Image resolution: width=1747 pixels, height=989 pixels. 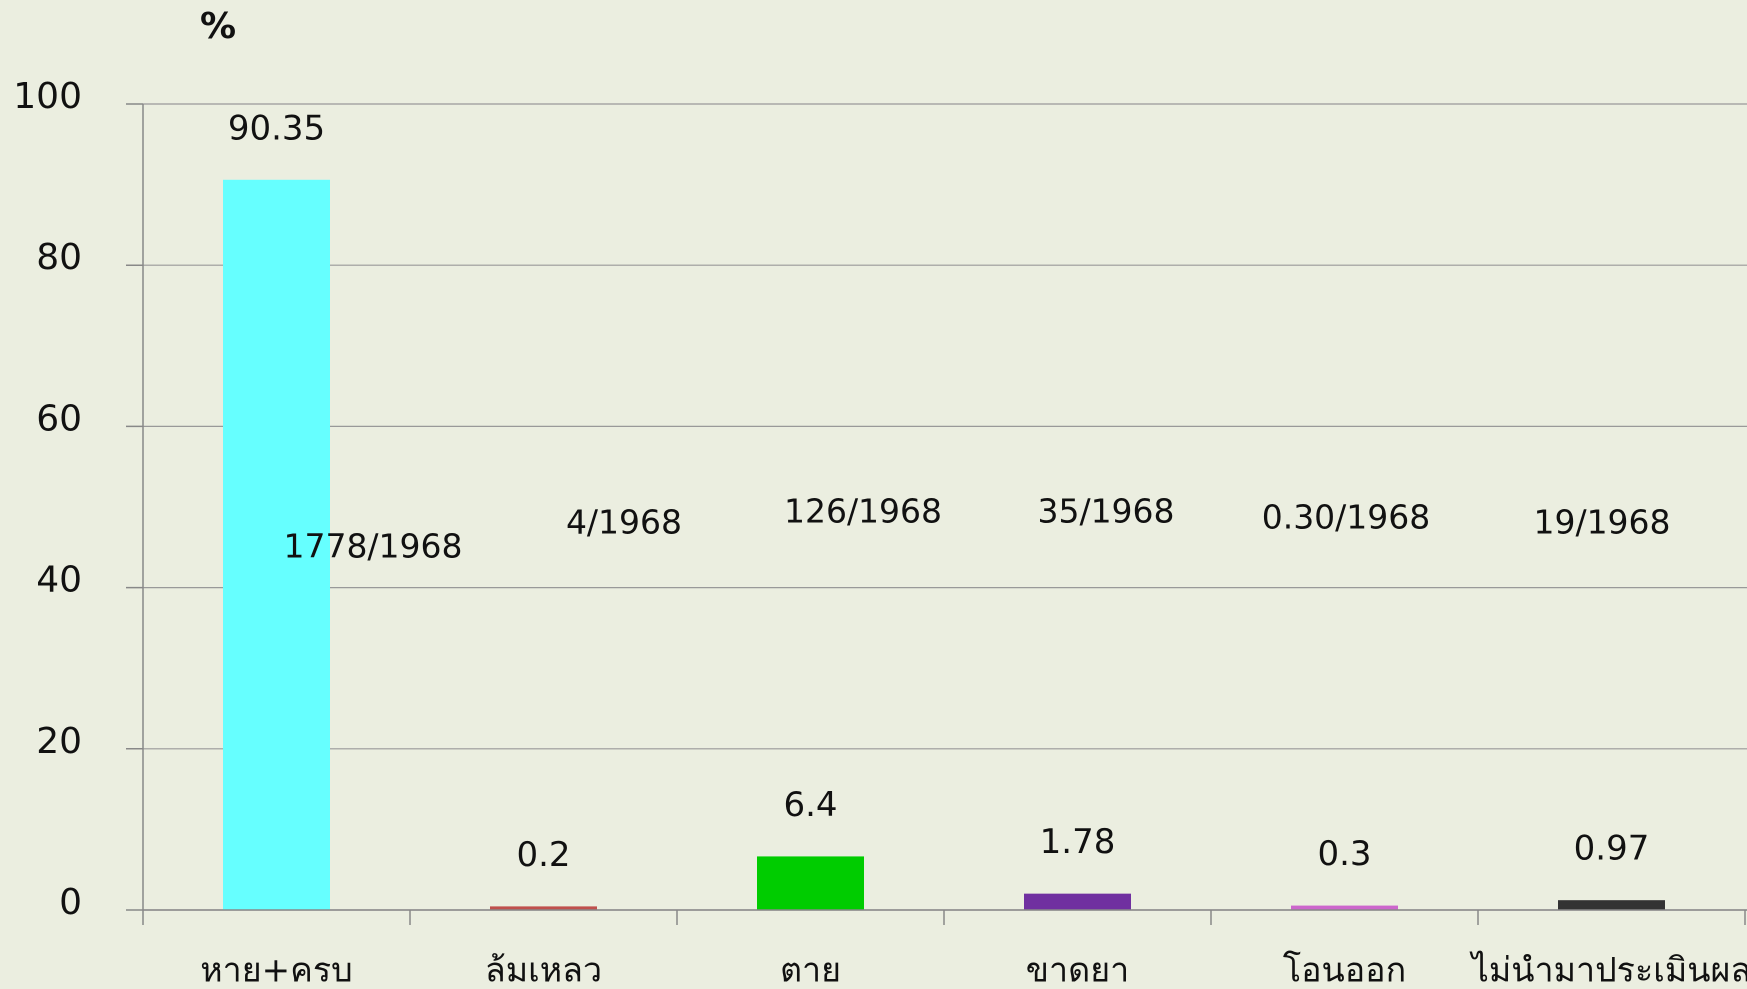 I want to click on value-label: 1.78, so click(x=1078, y=842).